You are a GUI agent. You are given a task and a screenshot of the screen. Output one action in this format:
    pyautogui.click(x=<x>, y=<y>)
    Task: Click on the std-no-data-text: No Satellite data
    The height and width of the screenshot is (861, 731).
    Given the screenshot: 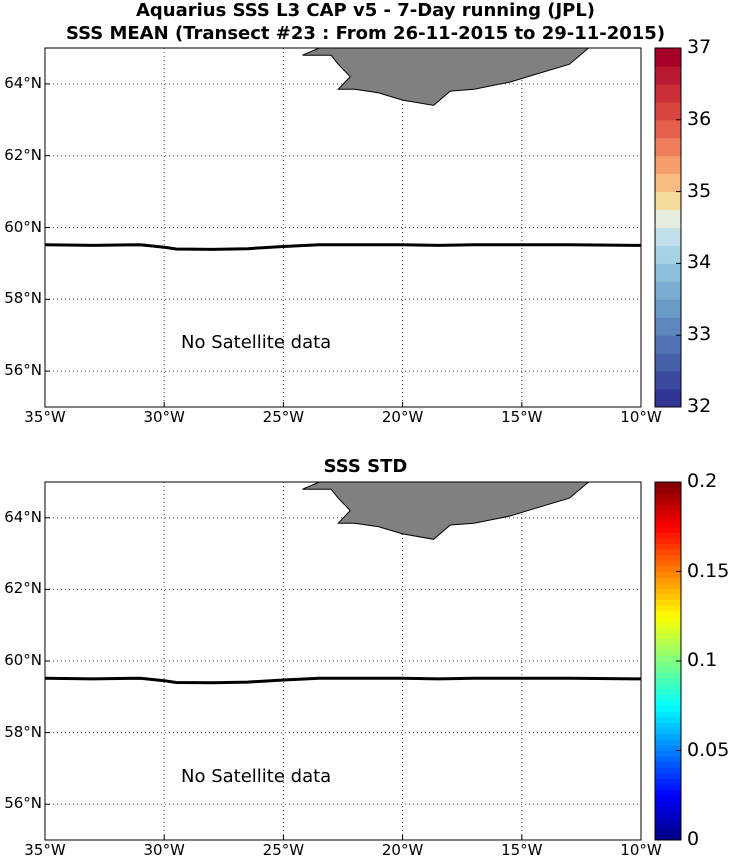 What is the action you would take?
    pyautogui.click(x=256, y=776)
    